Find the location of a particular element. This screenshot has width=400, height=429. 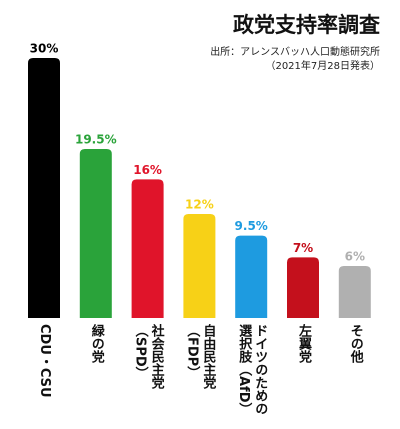

data-label: 6% is located at coordinates (355, 257).